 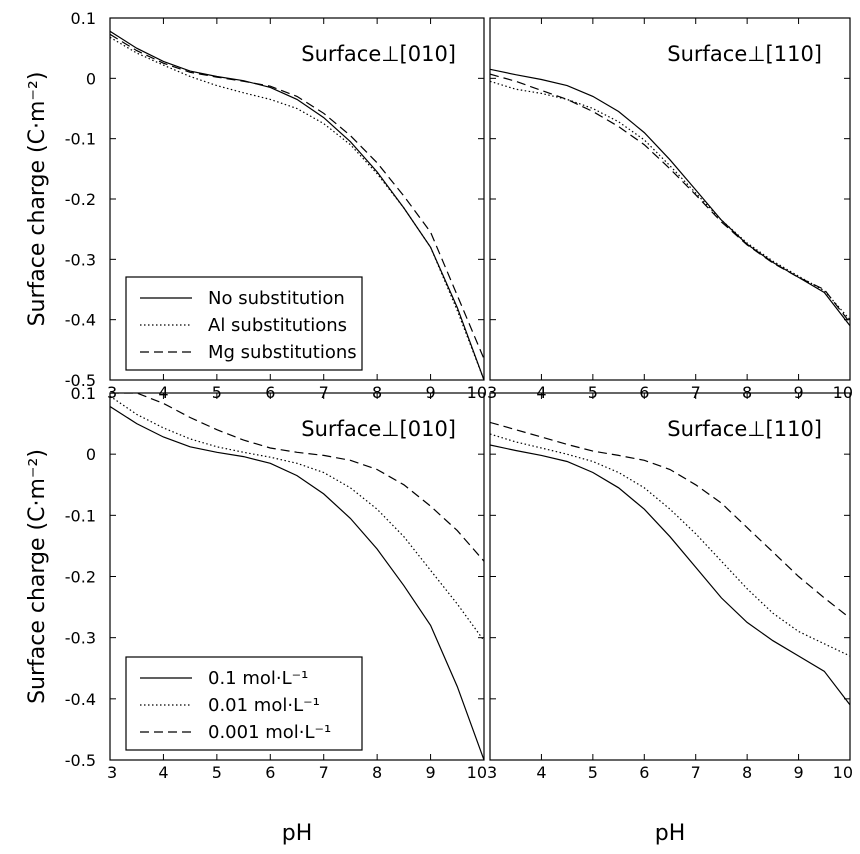 I want to click on legend-label: 0.001 mol·L⁻¹, so click(x=269, y=732).